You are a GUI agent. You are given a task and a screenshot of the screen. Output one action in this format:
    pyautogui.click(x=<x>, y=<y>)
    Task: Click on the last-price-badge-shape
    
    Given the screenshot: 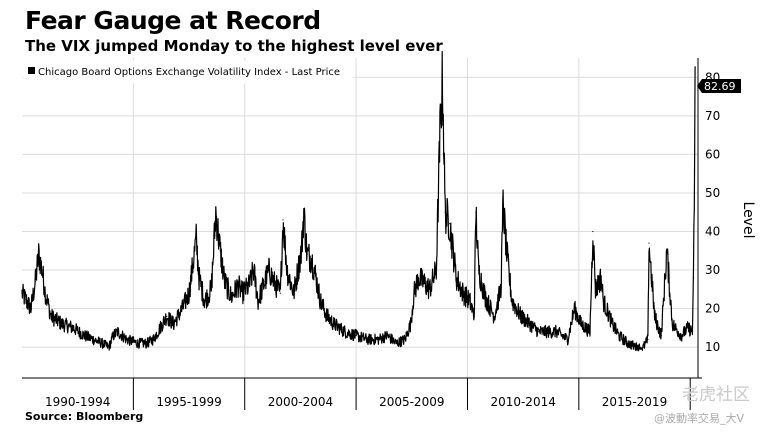 What is the action you would take?
    pyautogui.click(x=719, y=86)
    